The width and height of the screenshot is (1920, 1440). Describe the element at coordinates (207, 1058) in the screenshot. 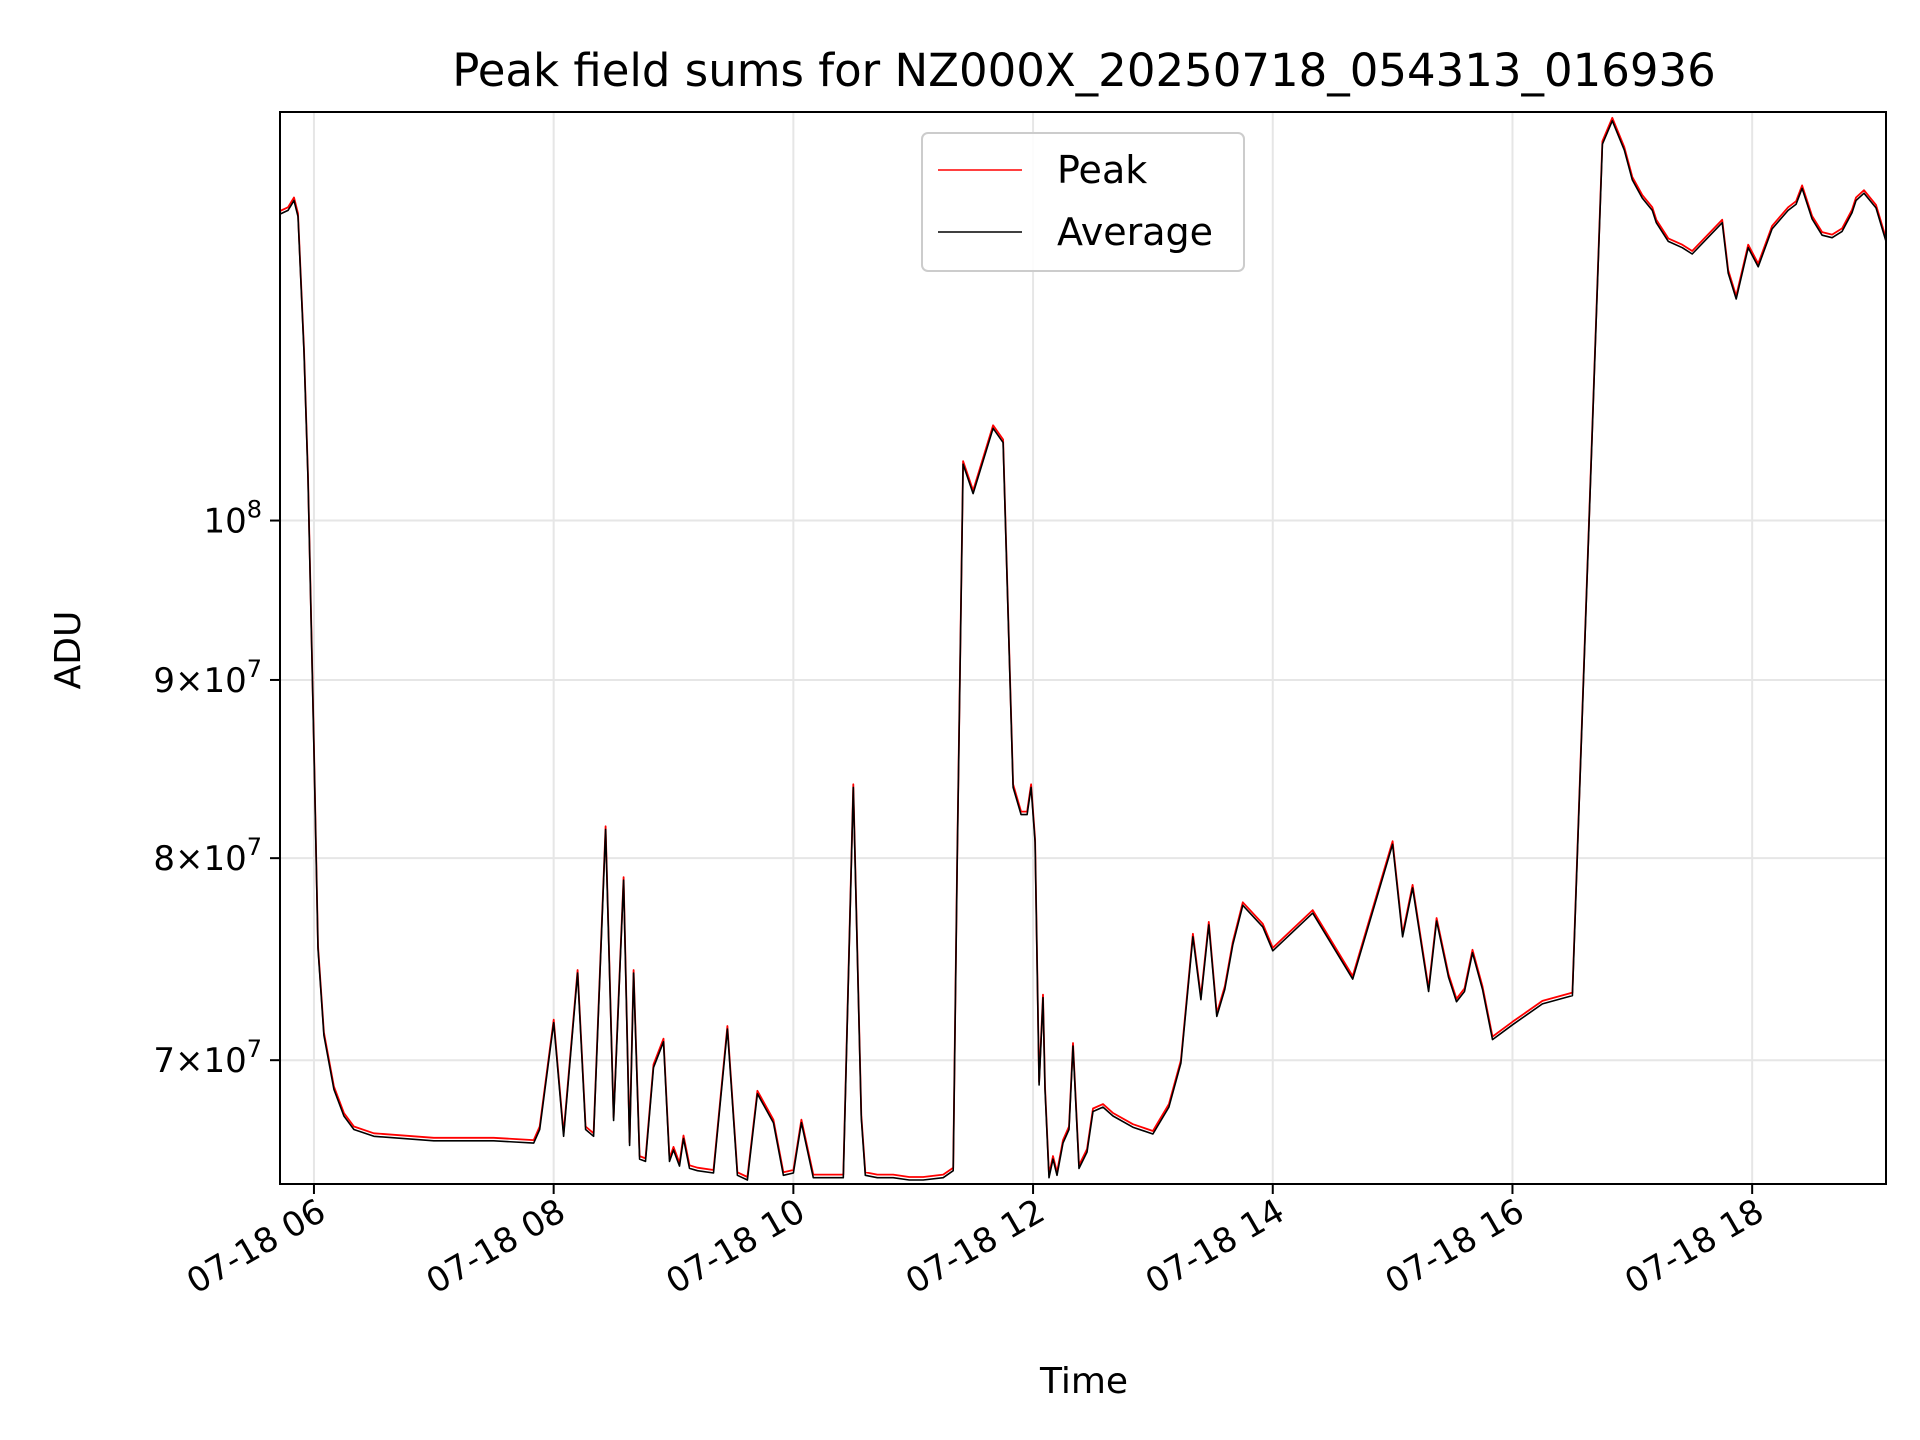

I see `y-tick-label: 7×107` at that location.